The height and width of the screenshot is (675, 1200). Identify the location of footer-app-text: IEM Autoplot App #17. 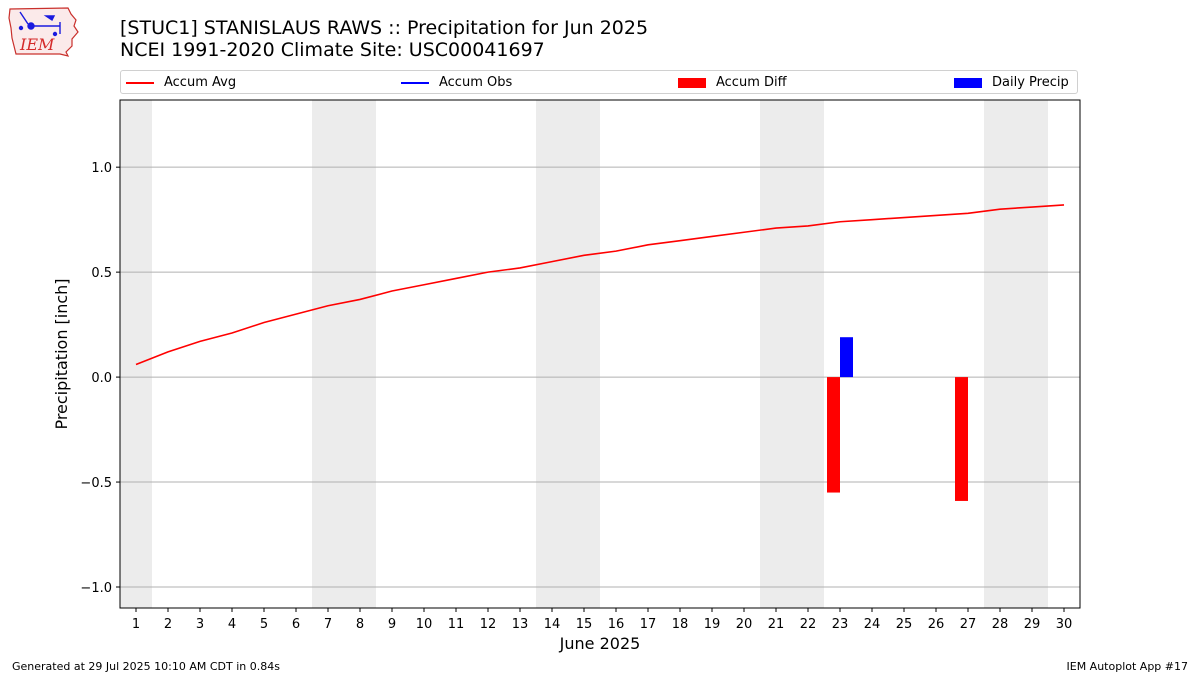
(1127, 666).